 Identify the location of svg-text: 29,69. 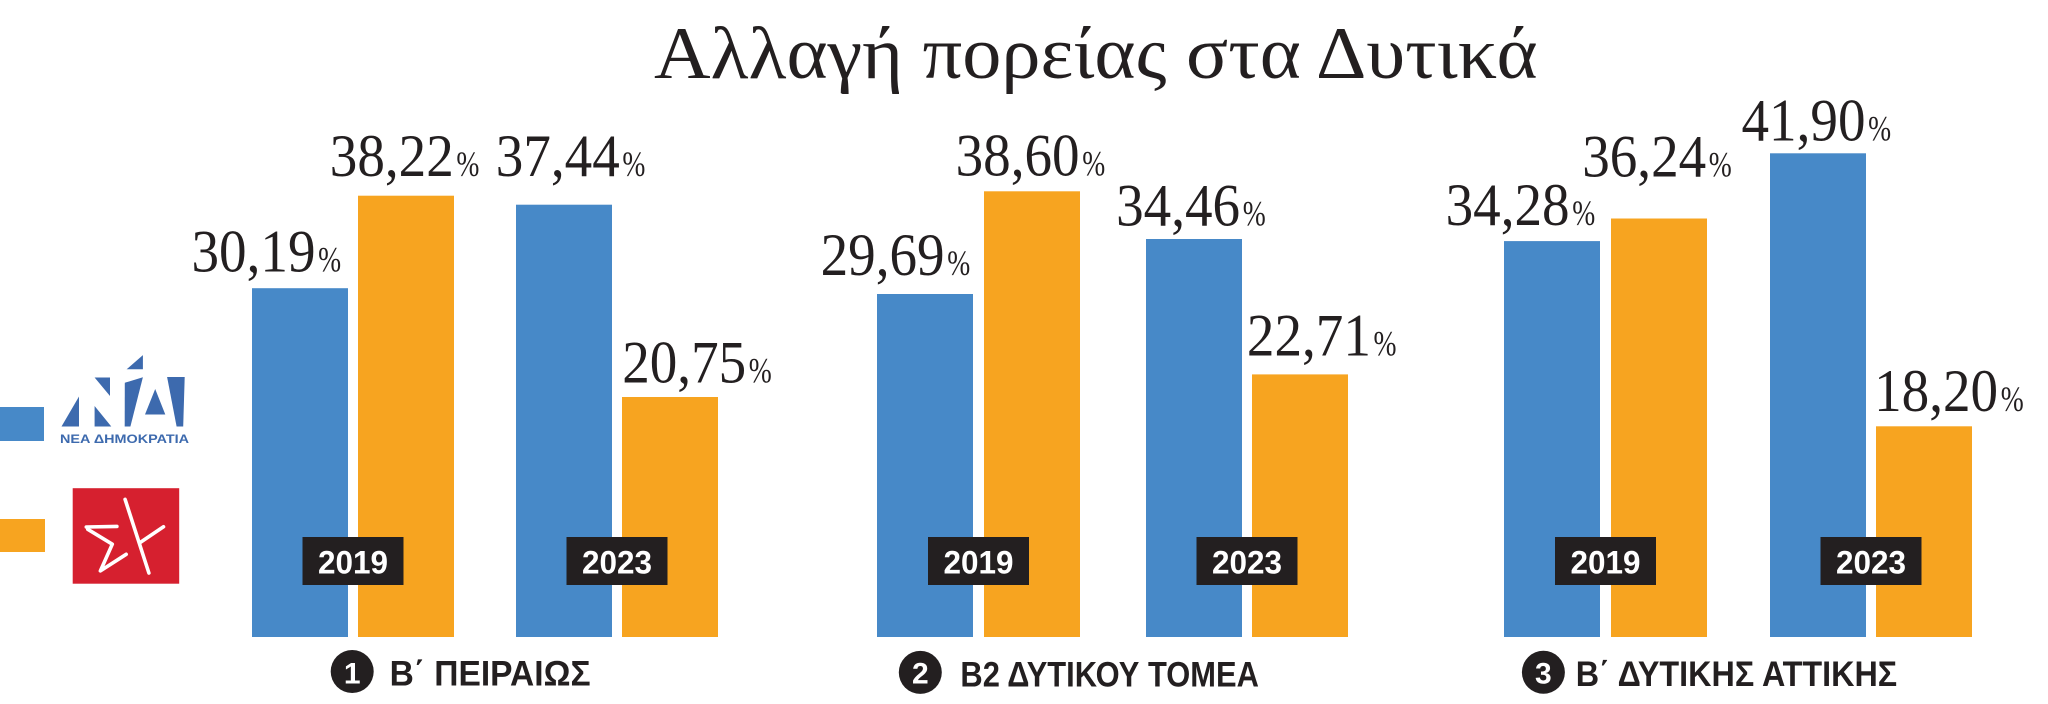
(883, 255).